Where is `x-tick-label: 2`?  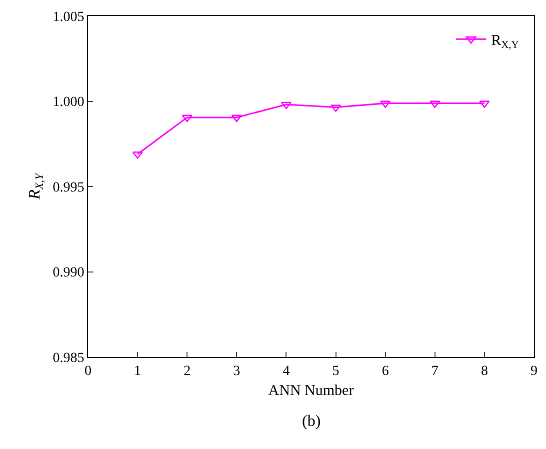
x-tick-label: 2 is located at coordinates (187, 371).